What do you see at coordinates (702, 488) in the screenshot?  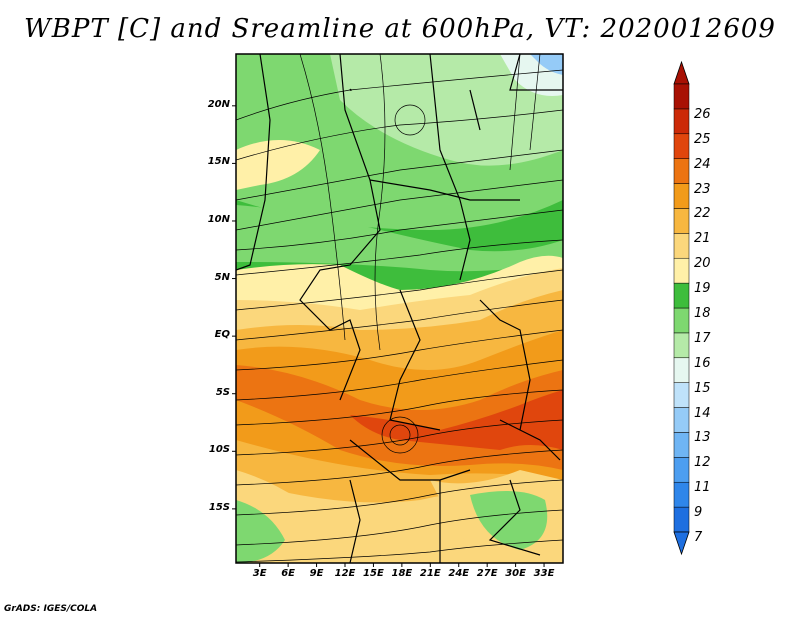 I see `colorbar-label: 11` at bounding box center [702, 488].